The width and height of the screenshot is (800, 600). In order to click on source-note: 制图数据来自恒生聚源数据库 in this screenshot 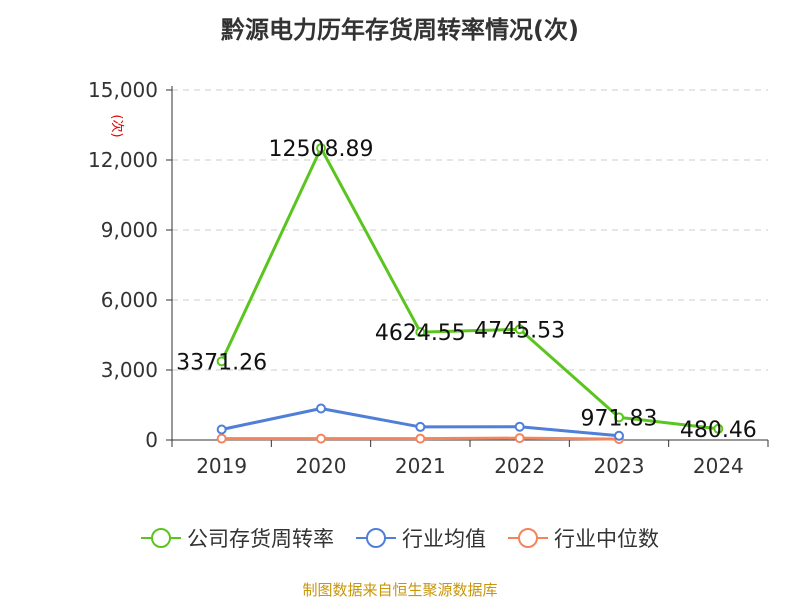, I will do `click(400, 590)`.